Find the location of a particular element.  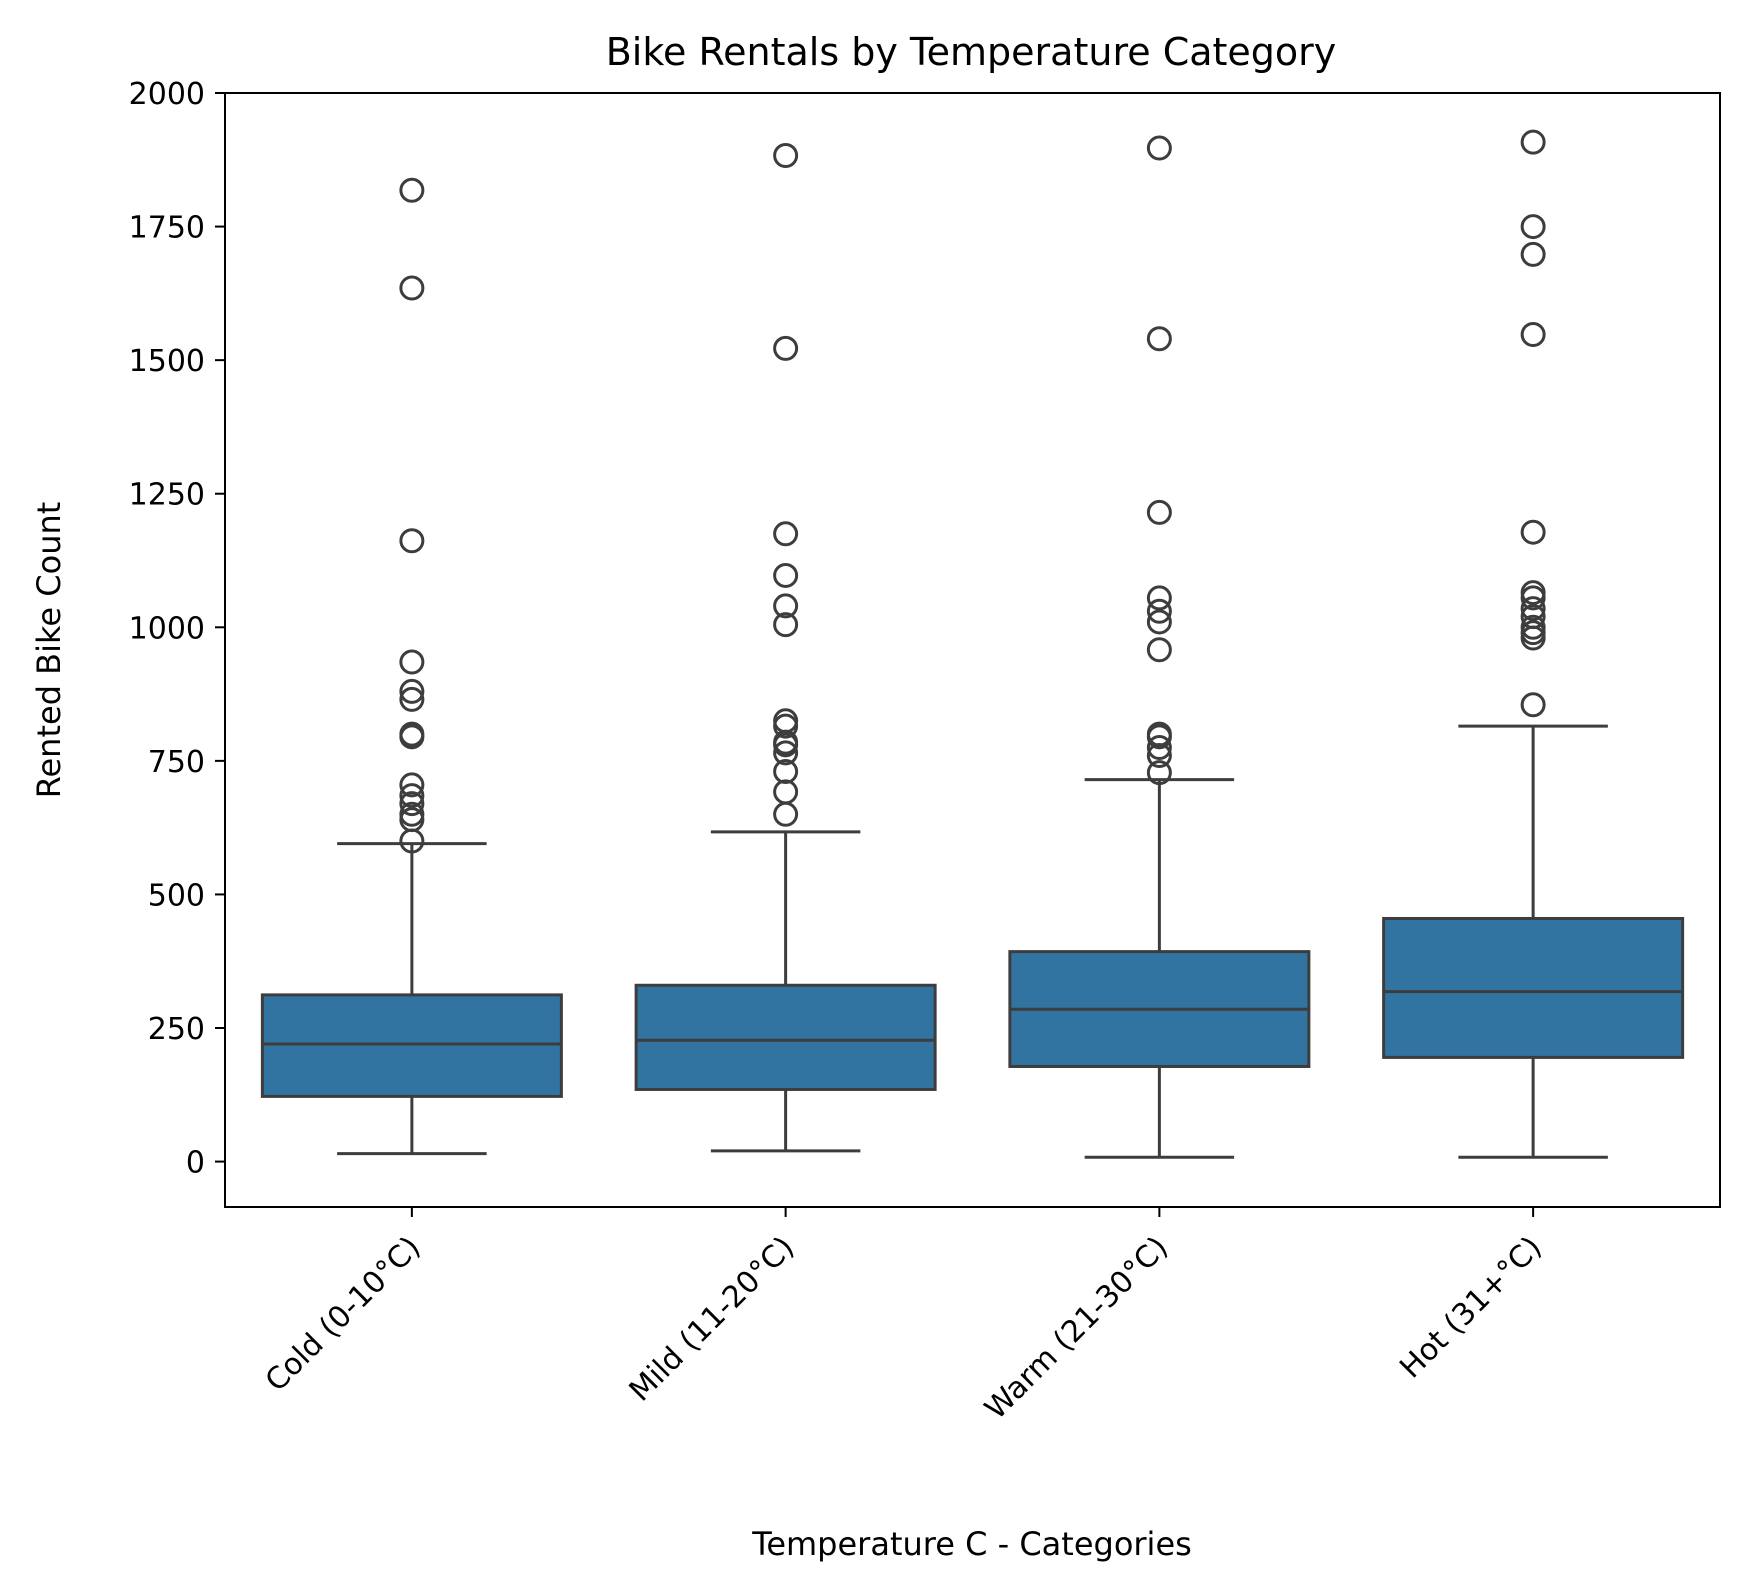

chart-title: Bike Rentals by Temperature Category is located at coordinates (971, 52).